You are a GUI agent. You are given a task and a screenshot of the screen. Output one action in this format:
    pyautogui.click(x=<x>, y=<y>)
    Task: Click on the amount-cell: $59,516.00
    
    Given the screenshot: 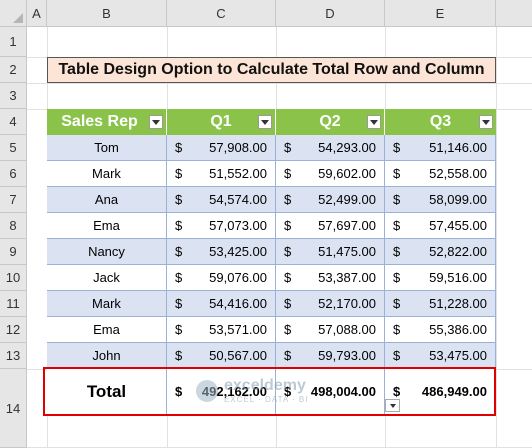 What is the action you would take?
    pyautogui.click(x=440, y=278)
    